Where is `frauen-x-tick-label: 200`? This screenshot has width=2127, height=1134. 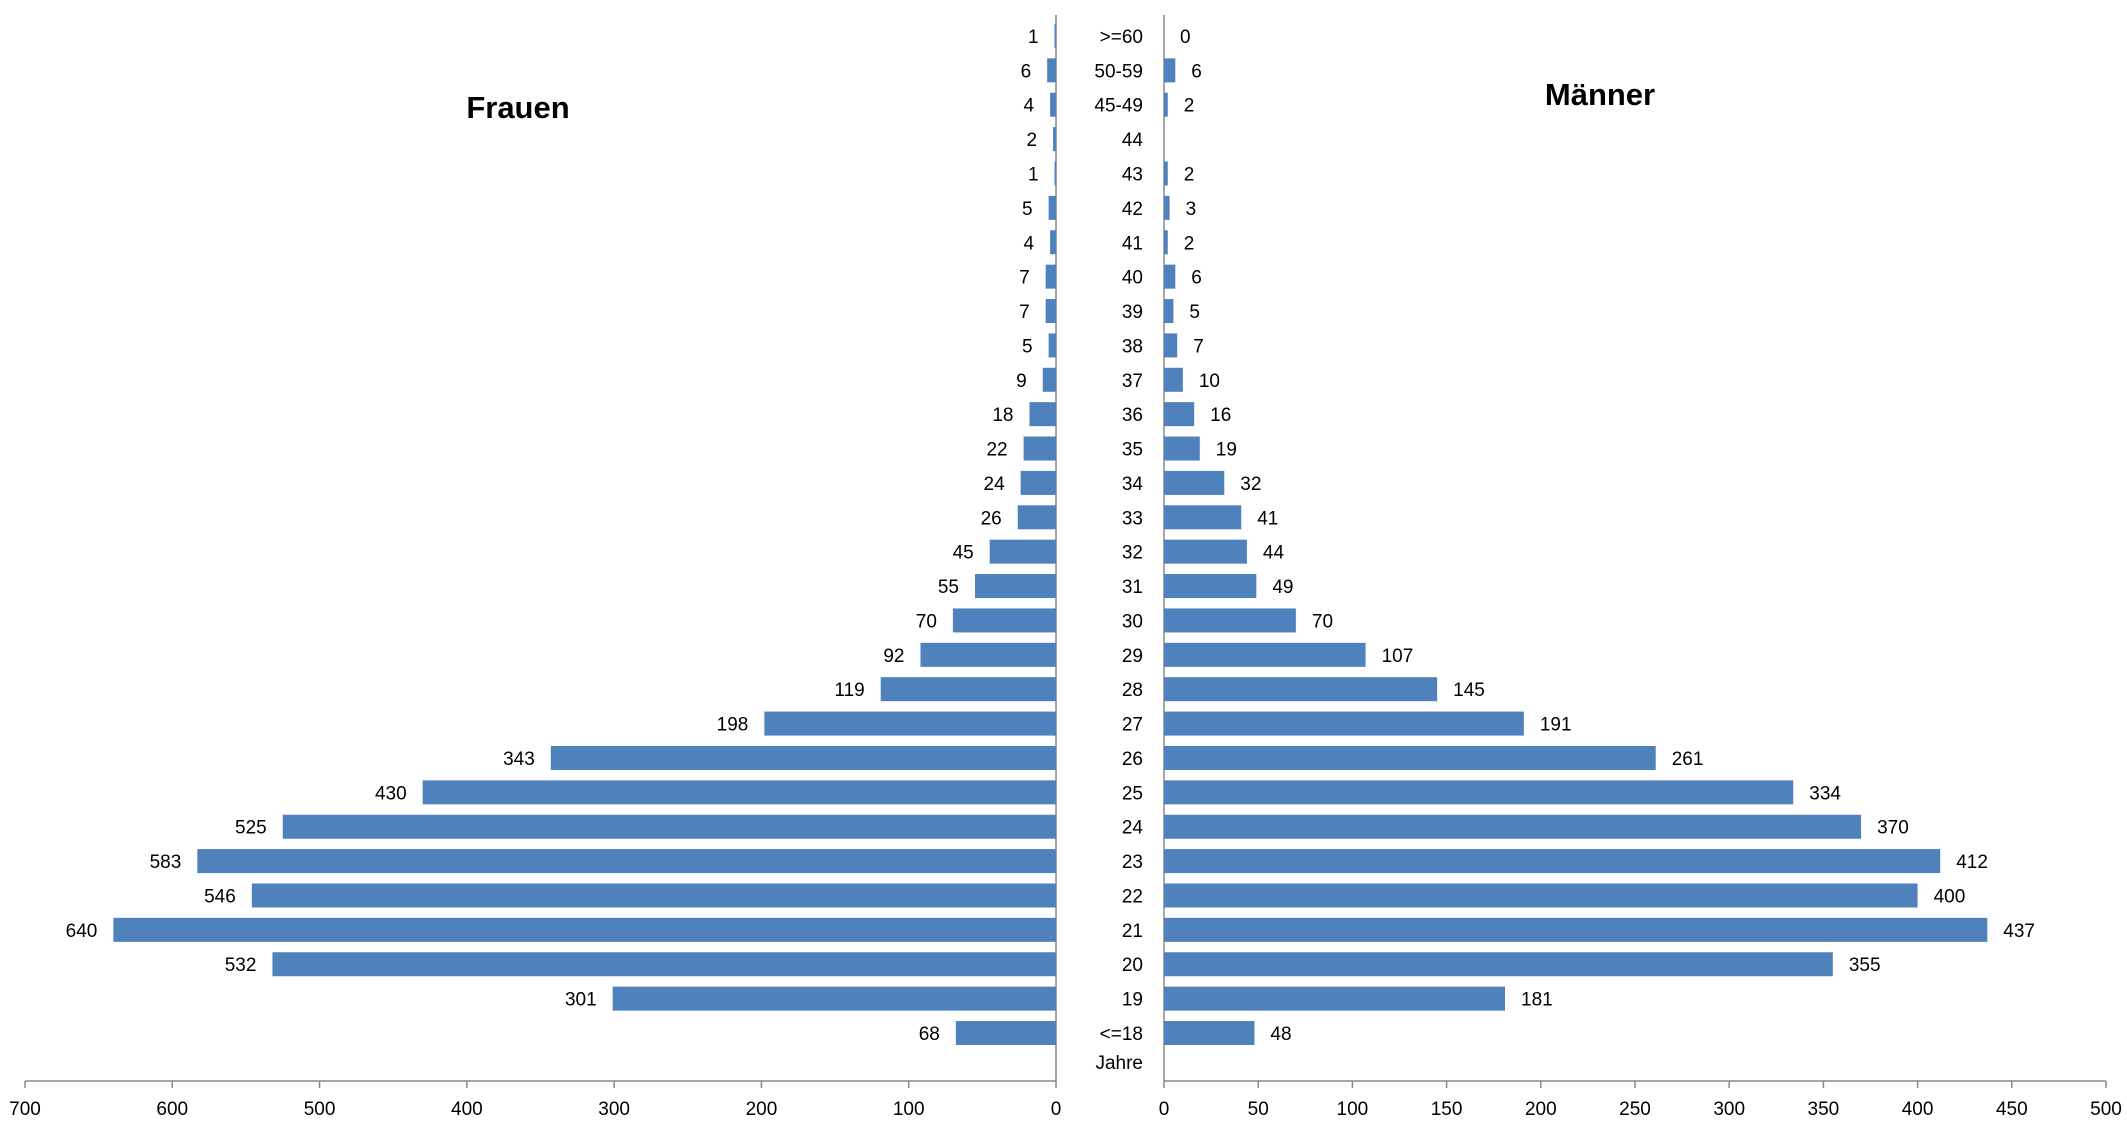 frauen-x-tick-label: 200 is located at coordinates (762, 1109).